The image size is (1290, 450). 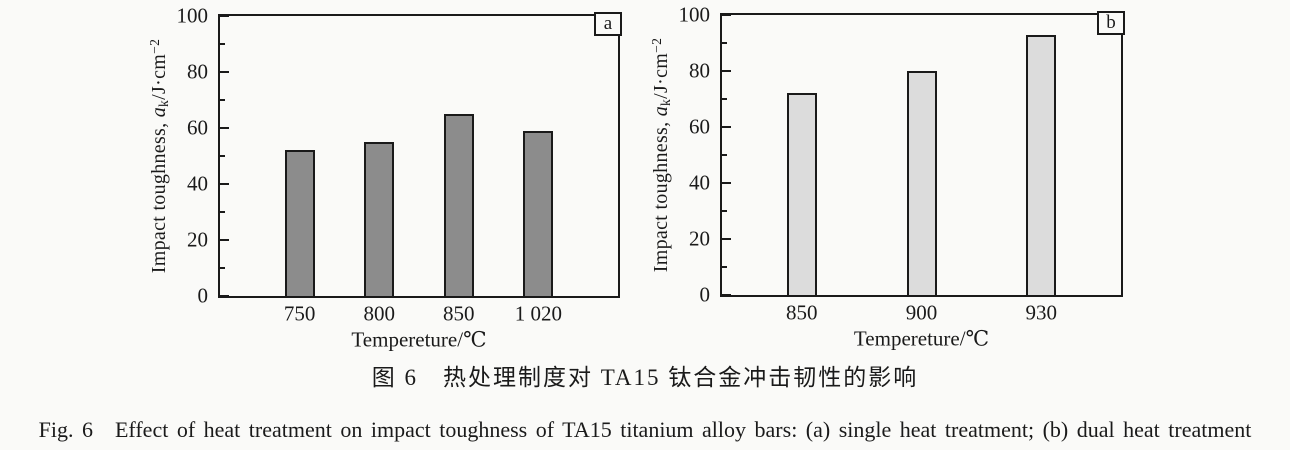 What do you see at coordinates (1111, 23) in the screenshot?
I see `panel-label-box-b: b` at bounding box center [1111, 23].